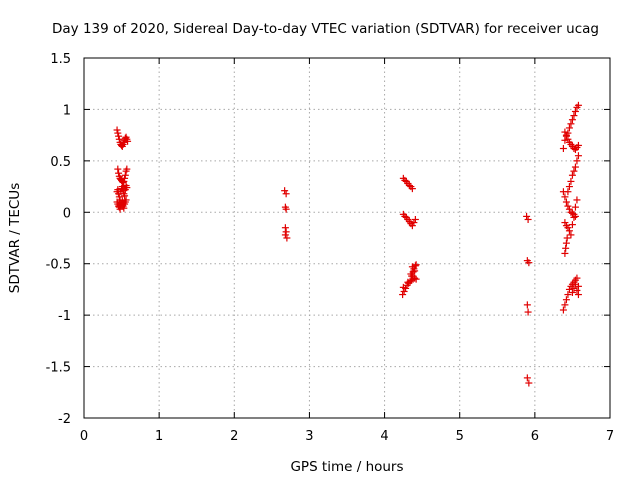 Image resolution: width=640 pixels, height=480 pixels. Describe the element at coordinates (64, 419) in the screenshot. I see `y-tick-label: -2` at that location.